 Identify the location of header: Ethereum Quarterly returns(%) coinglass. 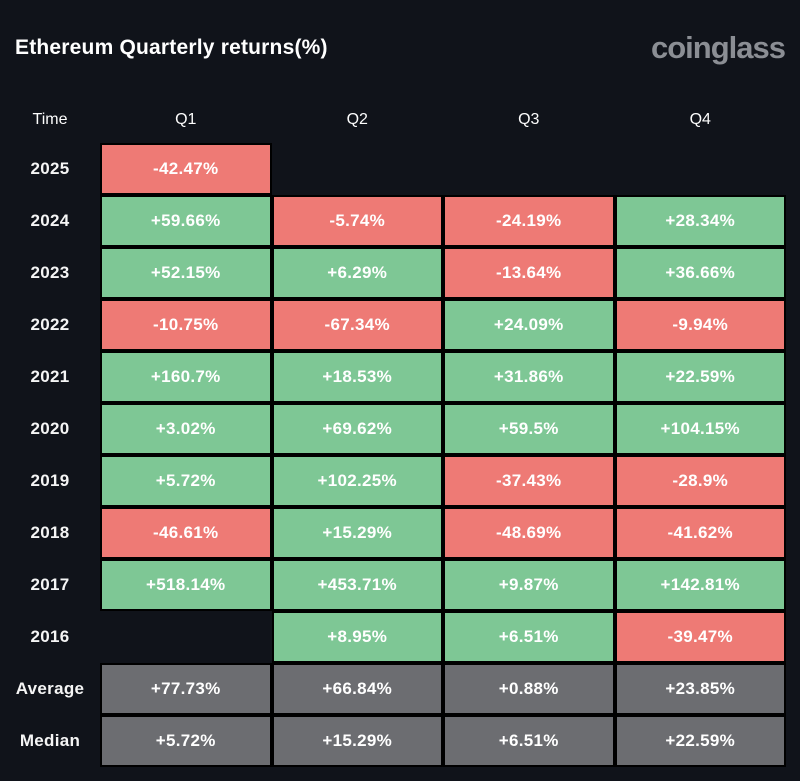
(400, 48).